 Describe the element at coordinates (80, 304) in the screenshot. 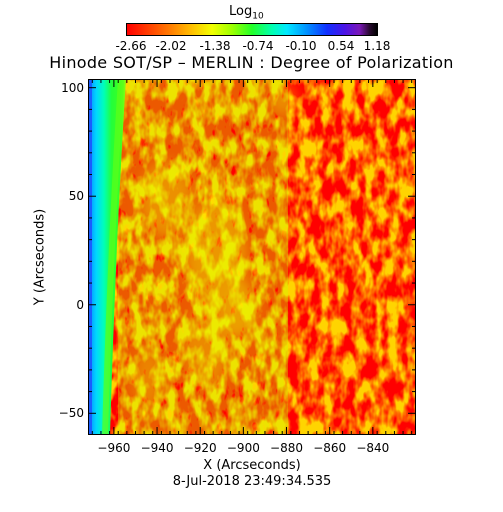

I see `y-tick-label: 0` at that location.